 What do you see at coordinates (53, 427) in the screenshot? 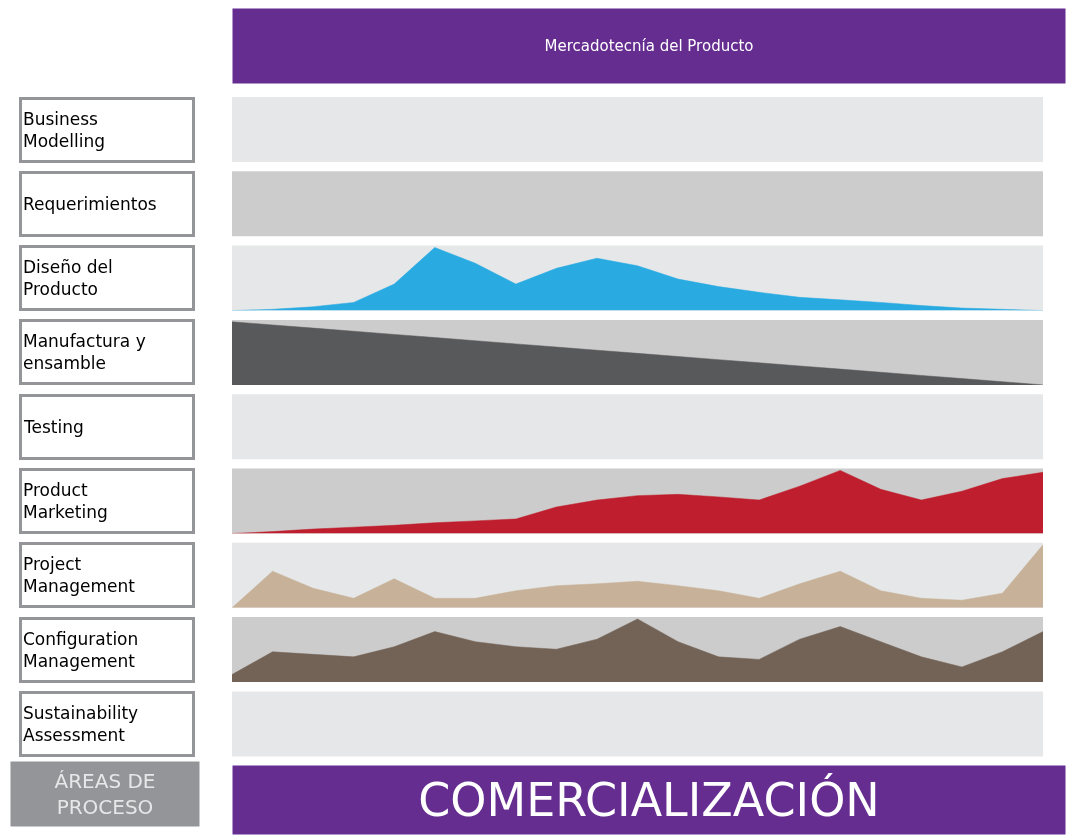
I see `text: Testing` at bounding box center [53, 427].